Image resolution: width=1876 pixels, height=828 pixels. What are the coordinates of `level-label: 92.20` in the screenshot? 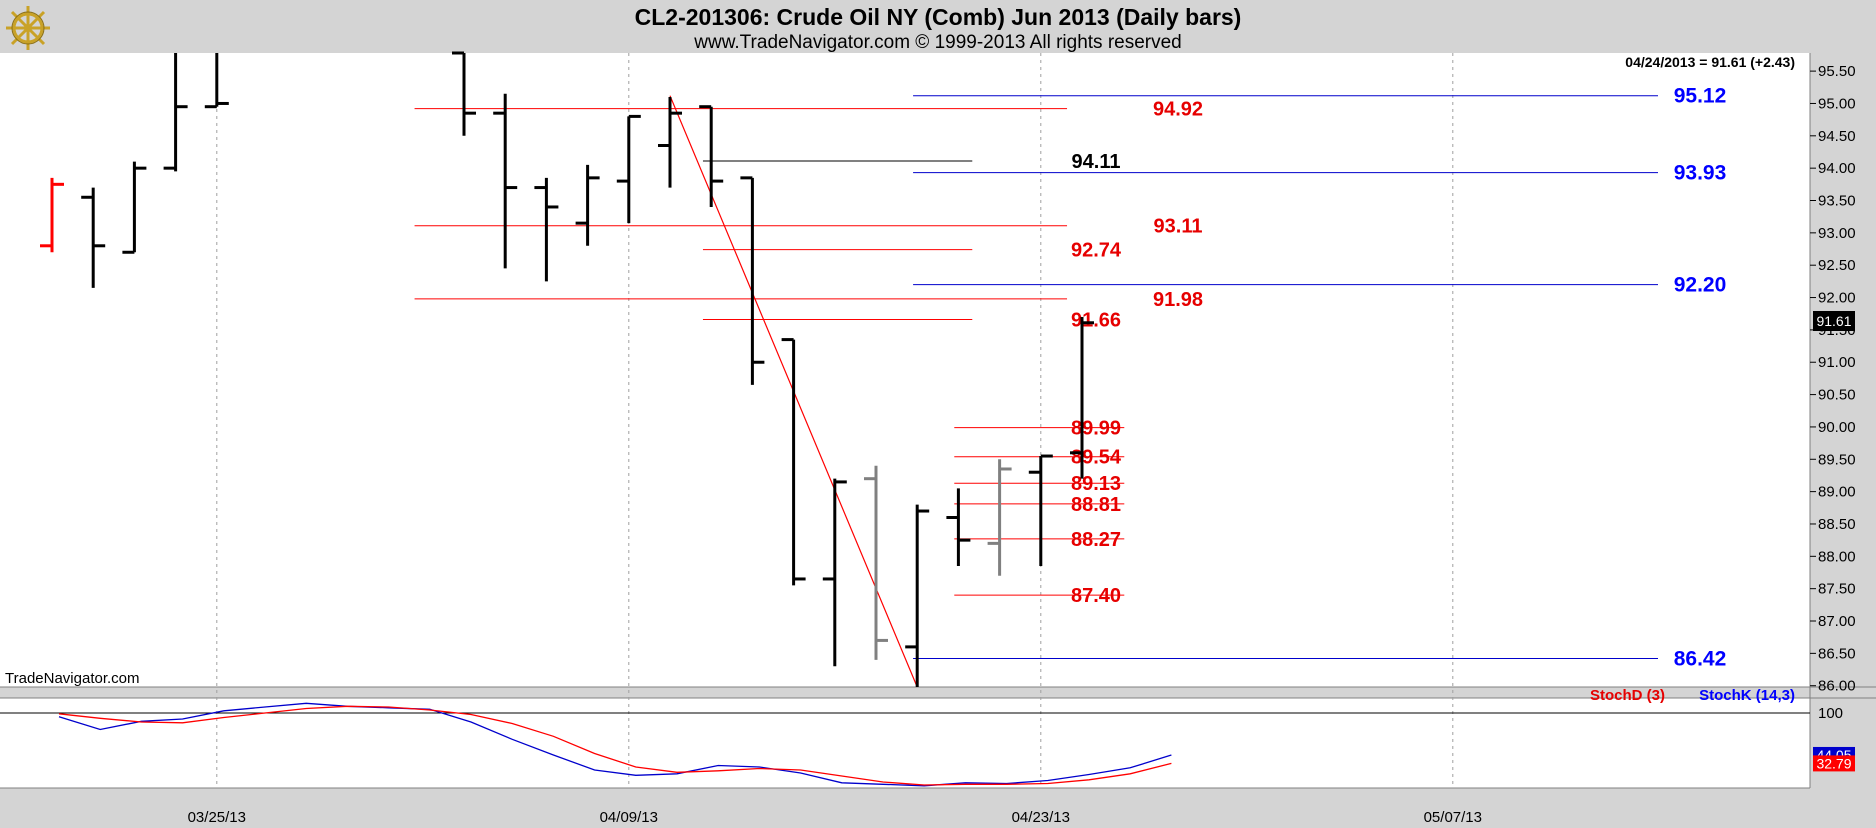 It's located at (1700, 285).